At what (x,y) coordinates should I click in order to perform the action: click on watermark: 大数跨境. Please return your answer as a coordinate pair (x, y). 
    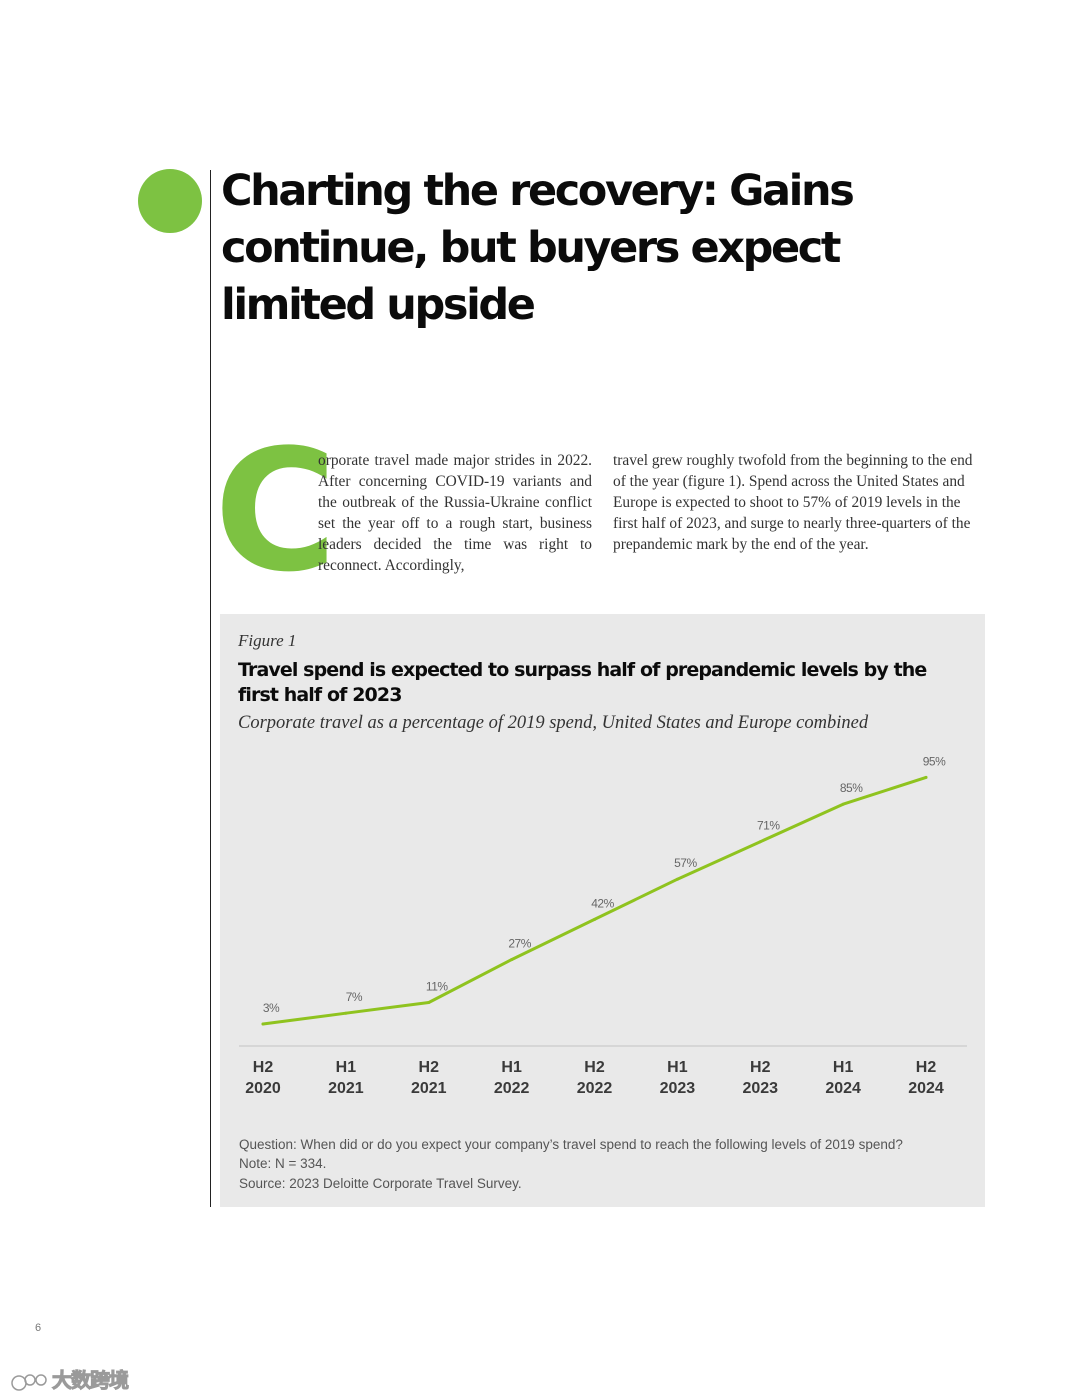
    Looking at the image, I should click on (70, 1378).